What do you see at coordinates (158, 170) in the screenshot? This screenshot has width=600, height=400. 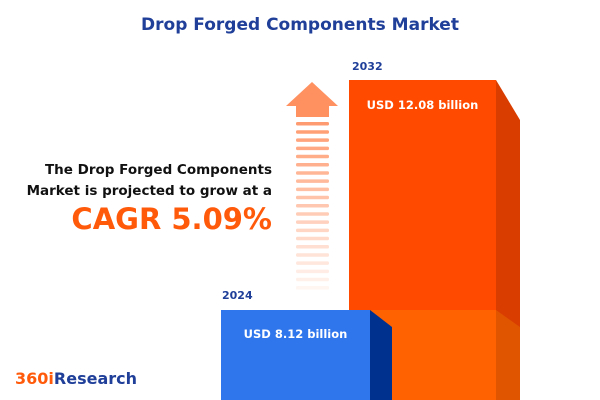 I see `description-line-1: The Drop Forged Components` at bounding box center [158, 170].